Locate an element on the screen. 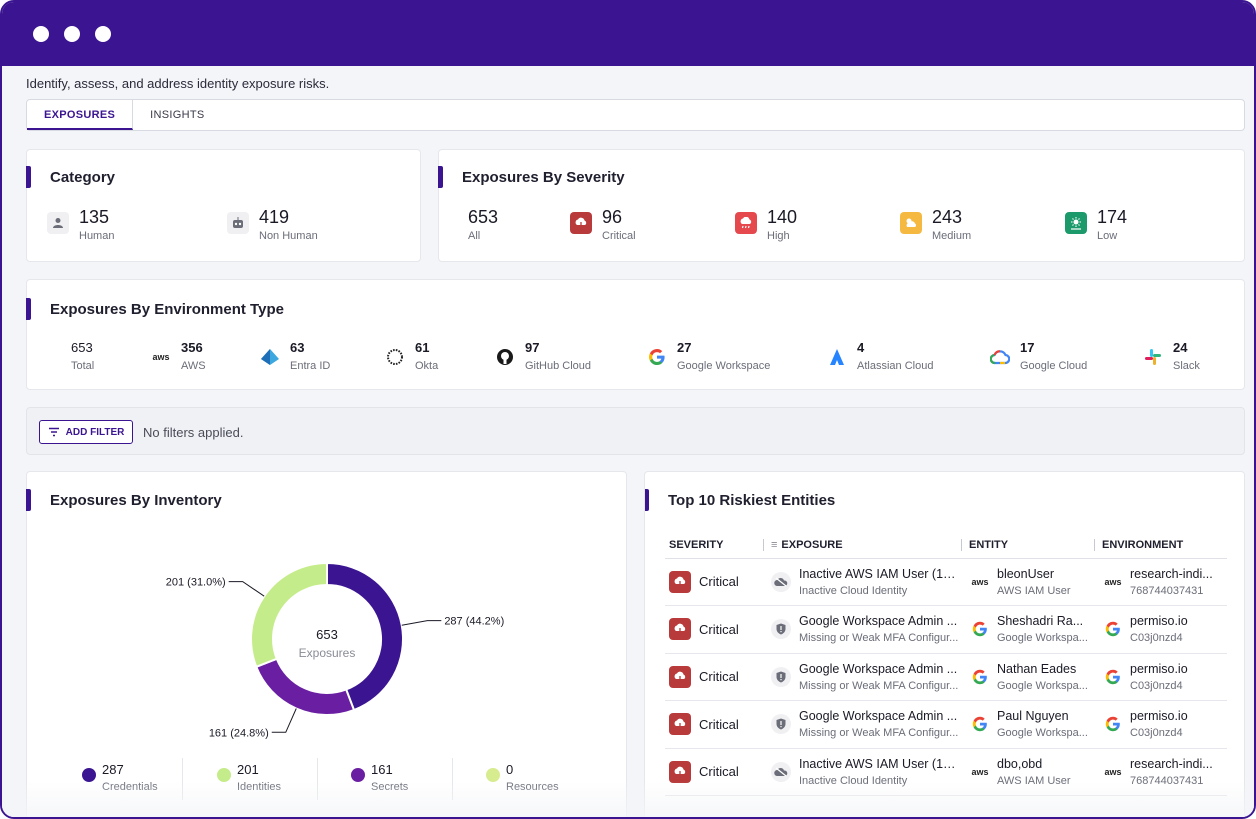  donut-data-label: 161 (24.8%) is located at coordinates (239, 733).